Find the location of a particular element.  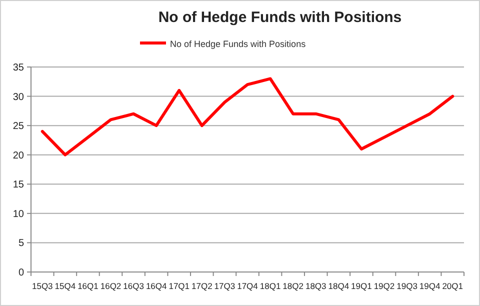

y-tick-label: 5 is located at coordinates (21, 244).